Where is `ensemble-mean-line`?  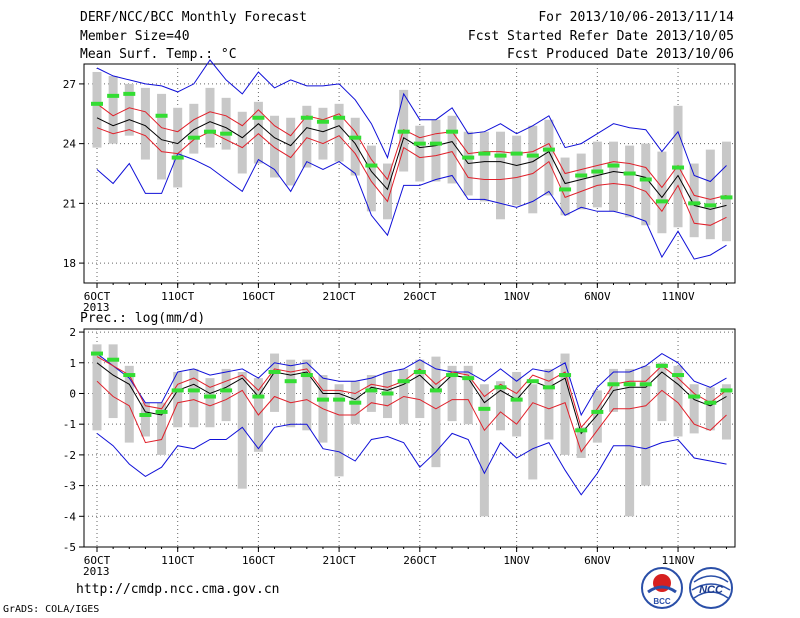 ensemble-mean-line is located at coordinates (411, 398).